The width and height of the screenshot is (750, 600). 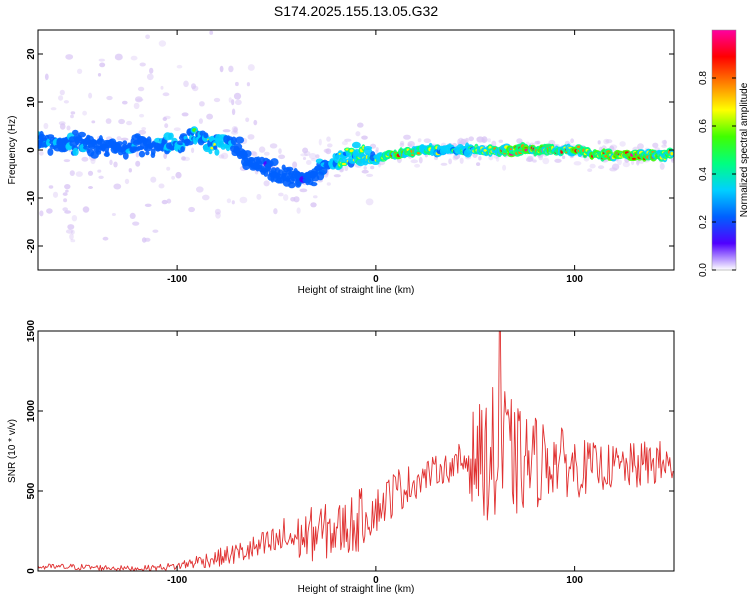 I want to click on tick-label: 1500, so click(x=31, y=330).